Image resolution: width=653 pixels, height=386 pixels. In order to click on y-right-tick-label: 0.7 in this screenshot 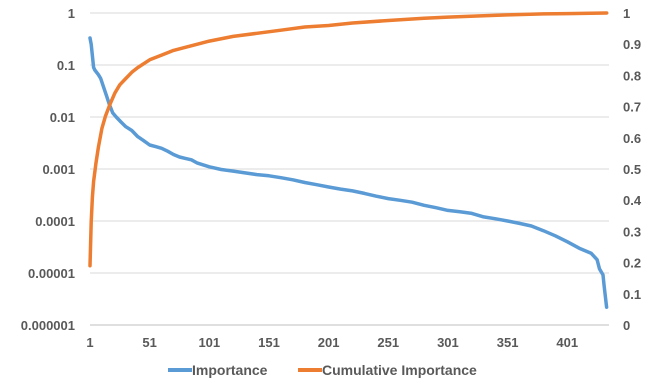, I will do `click(632, 107)`.